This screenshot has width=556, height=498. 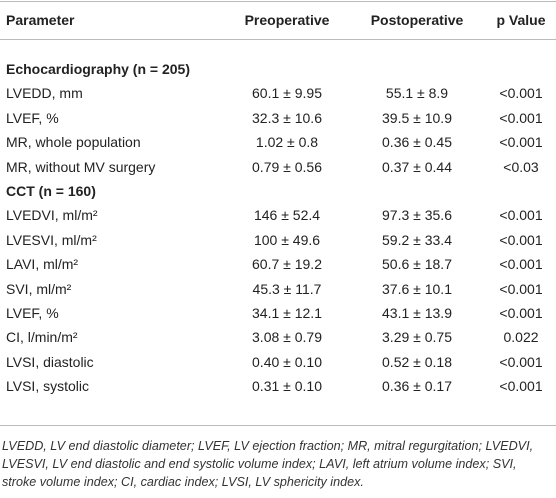 What do you see at coordinates (521, 166) in the screenshot?
I see `value-cell: <0.03` at bounding box center [521, 166].